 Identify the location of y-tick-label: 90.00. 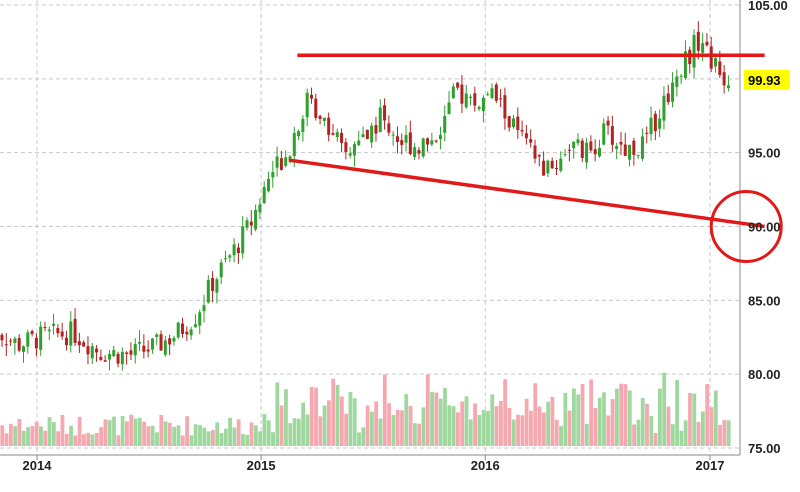
(764, 227).